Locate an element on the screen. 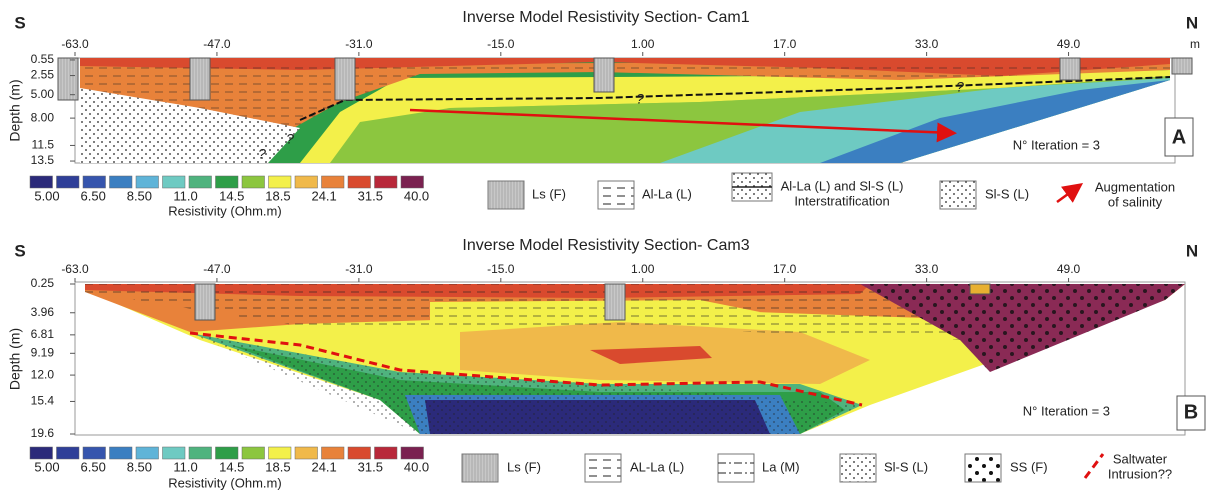 This screenshot has width=1213, height=493. legend-label: Al-La (L) is located at coordinates (667, 193).